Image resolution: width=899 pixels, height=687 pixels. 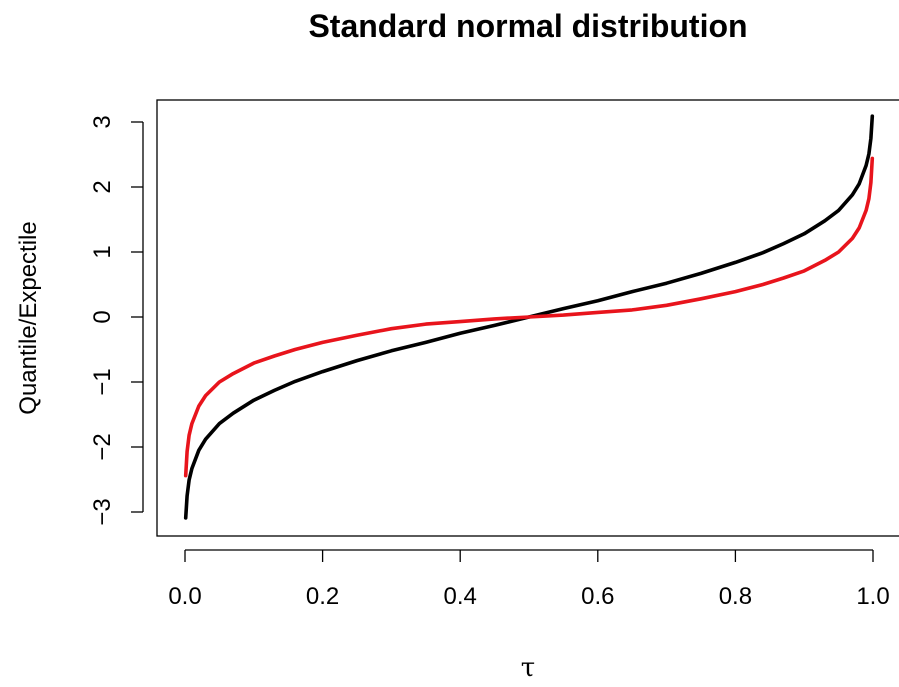 What do you see at coordinates (597, 596) in the screenshot?
I see `x-tick-label: 0.6` at bounding box center [597, 596].